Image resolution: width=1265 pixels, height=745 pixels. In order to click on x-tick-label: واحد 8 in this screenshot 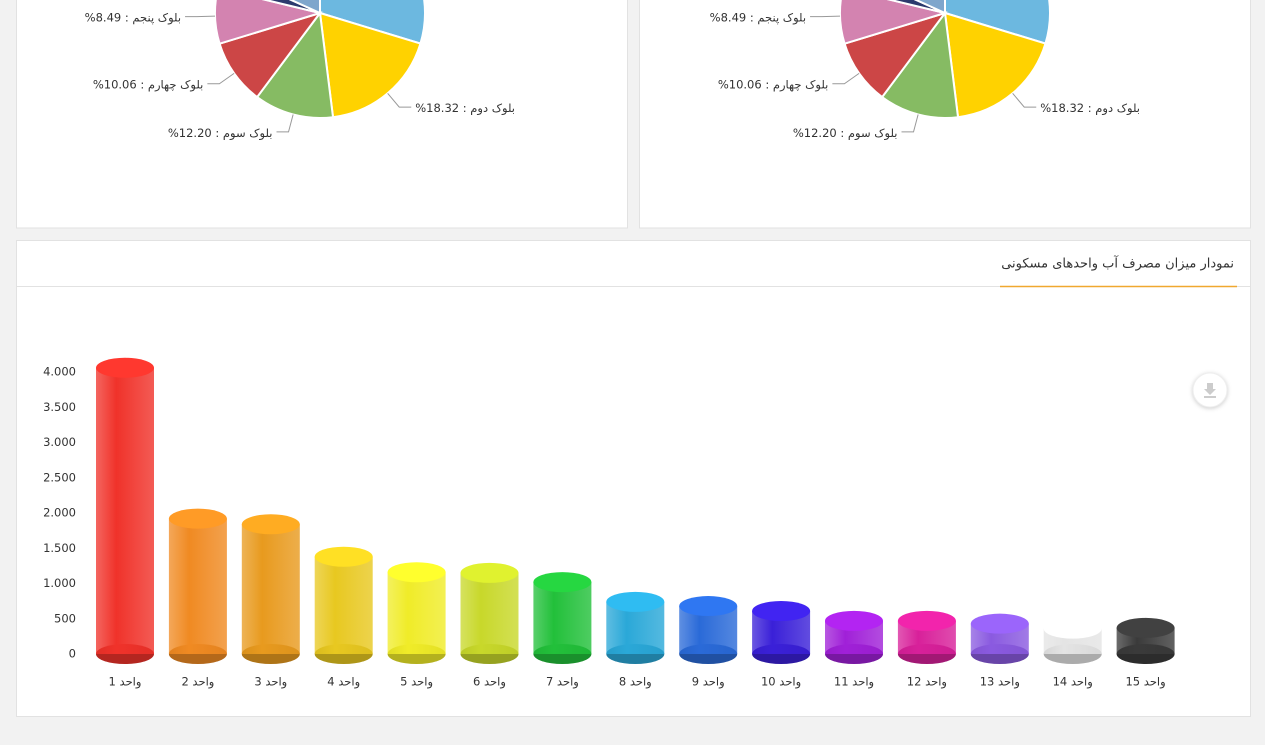, I will do `click(635, 682)`.